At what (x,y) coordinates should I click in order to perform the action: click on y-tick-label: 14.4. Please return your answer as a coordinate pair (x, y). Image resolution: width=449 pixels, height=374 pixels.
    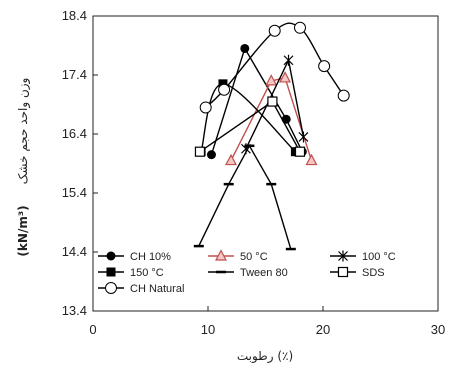
    Looking at the image, I should click on (74, 251).